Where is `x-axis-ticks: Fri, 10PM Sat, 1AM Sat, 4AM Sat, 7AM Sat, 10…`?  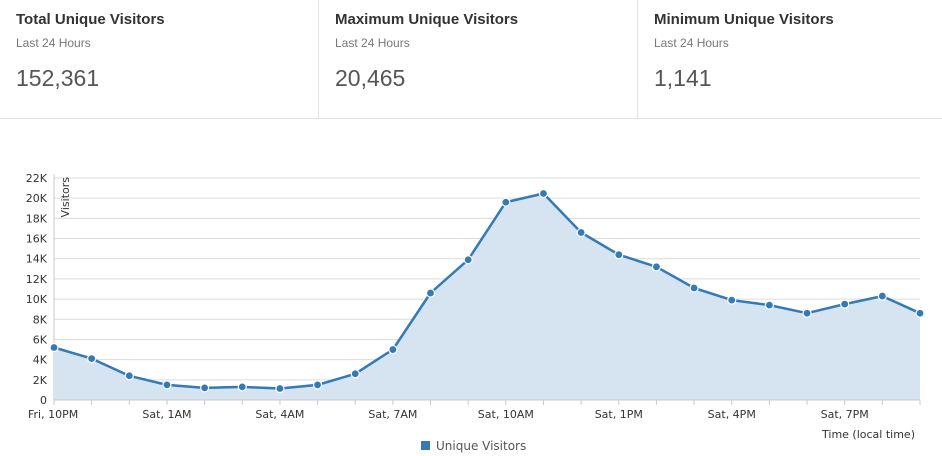 x-axis-ticks: Fri, 10PM Sat, 1AM Sat, 4AM Sat, 7AM Sat, 10… is located at coordinates (474, 410).